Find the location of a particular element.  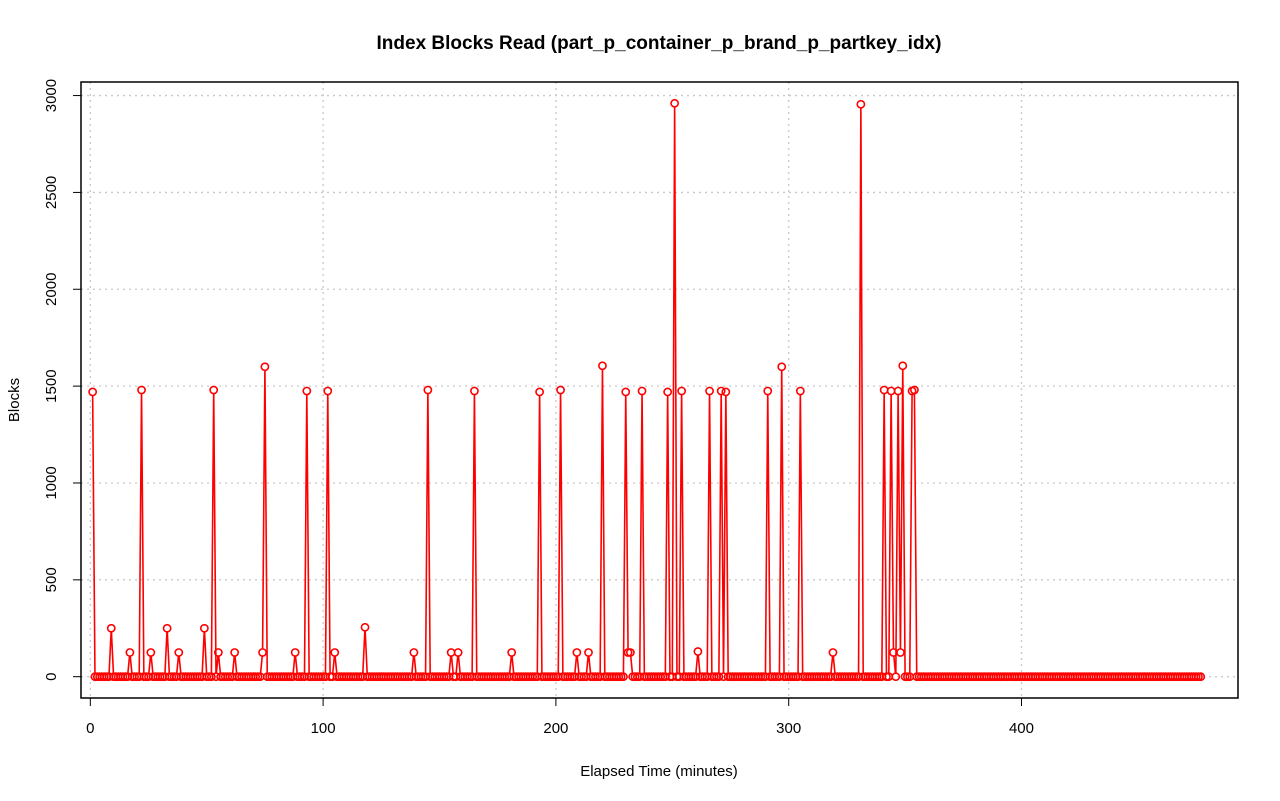

x-tick-label: 100 is located at coordinates (323, 728).